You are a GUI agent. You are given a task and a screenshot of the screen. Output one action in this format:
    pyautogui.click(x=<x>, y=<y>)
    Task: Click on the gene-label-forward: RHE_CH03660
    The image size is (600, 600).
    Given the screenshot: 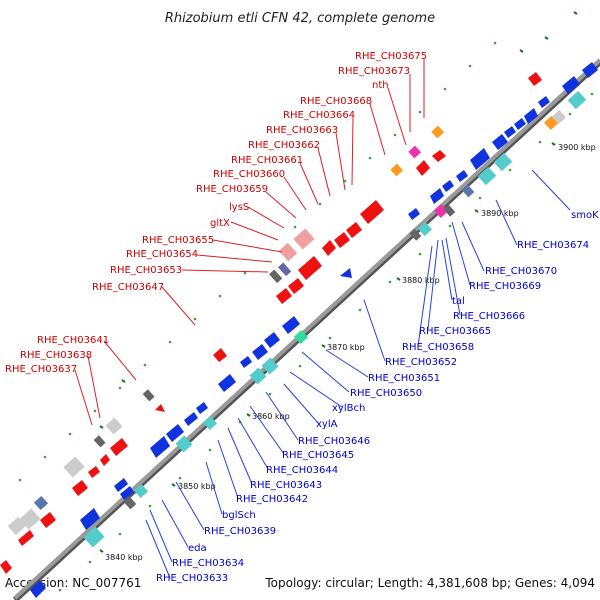 What is the action you would take?
    pyautogui.click(x=249, y=174)
    